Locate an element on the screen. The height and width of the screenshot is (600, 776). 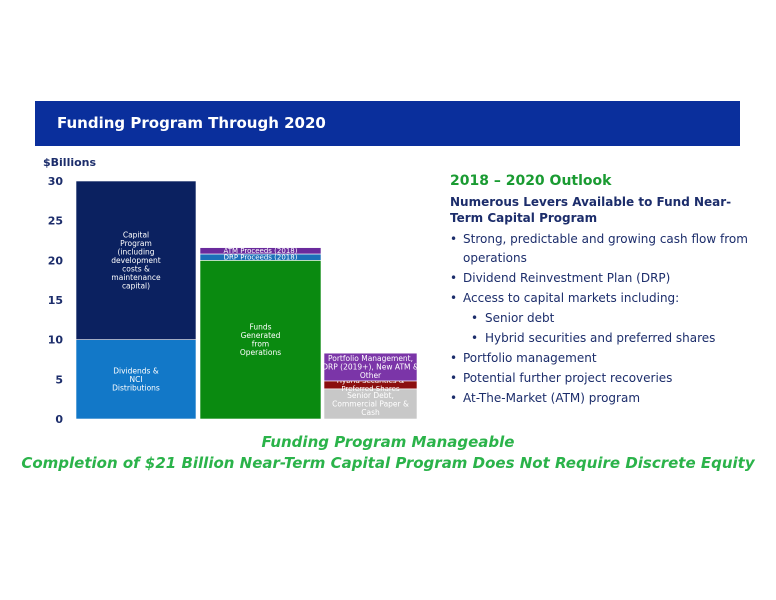
bar-segment-label: Dividends & NCI Distributions is located at coordinates (136, 379).